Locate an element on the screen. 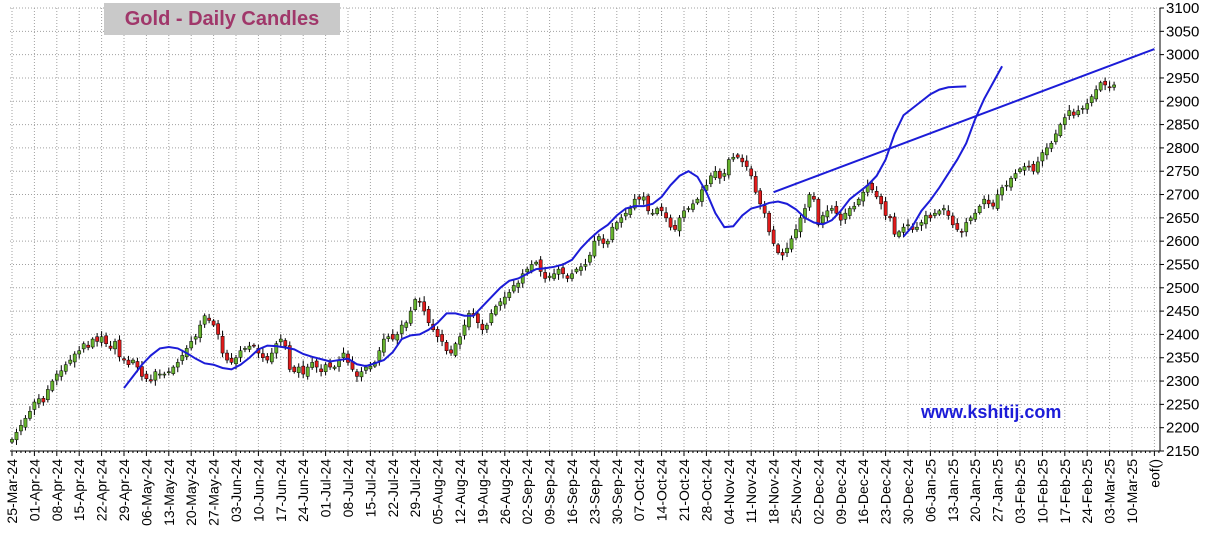  x-tick-label: 27-Jan-25 is located at coordinates (998, 490).